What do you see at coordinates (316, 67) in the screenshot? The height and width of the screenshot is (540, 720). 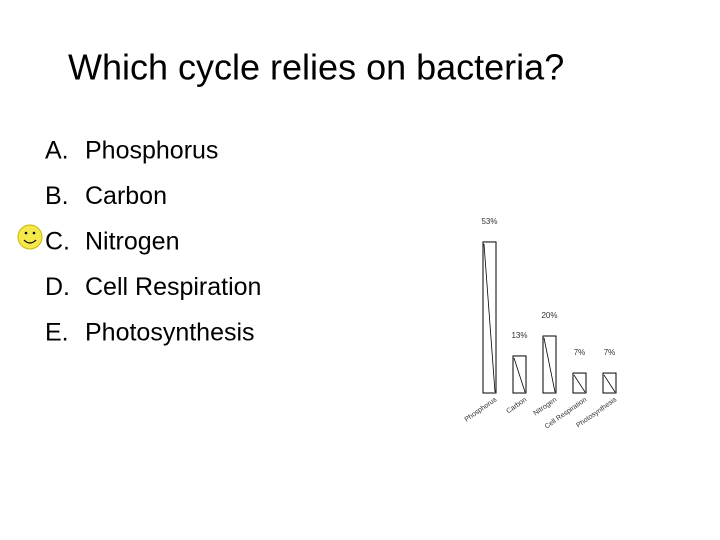 I see `slide-title: Which cycle relies on bacteria?` at bounding box center [316, 67].